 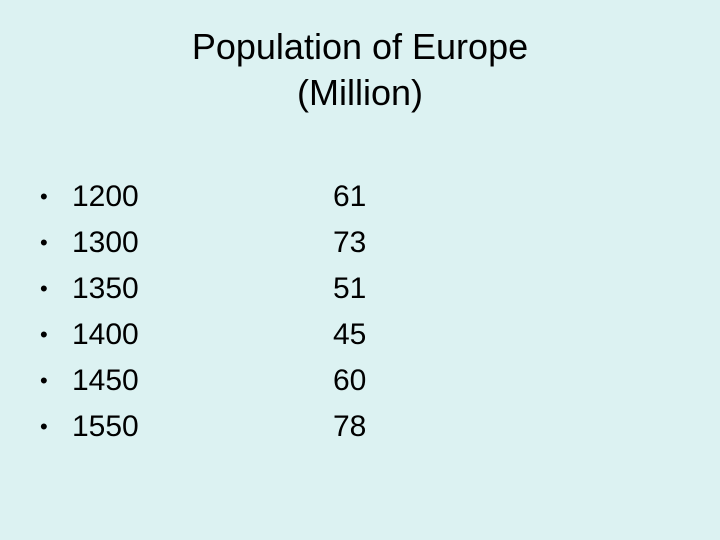 I want to click on list-item: • 1300 73, so click(x=360, y=243).